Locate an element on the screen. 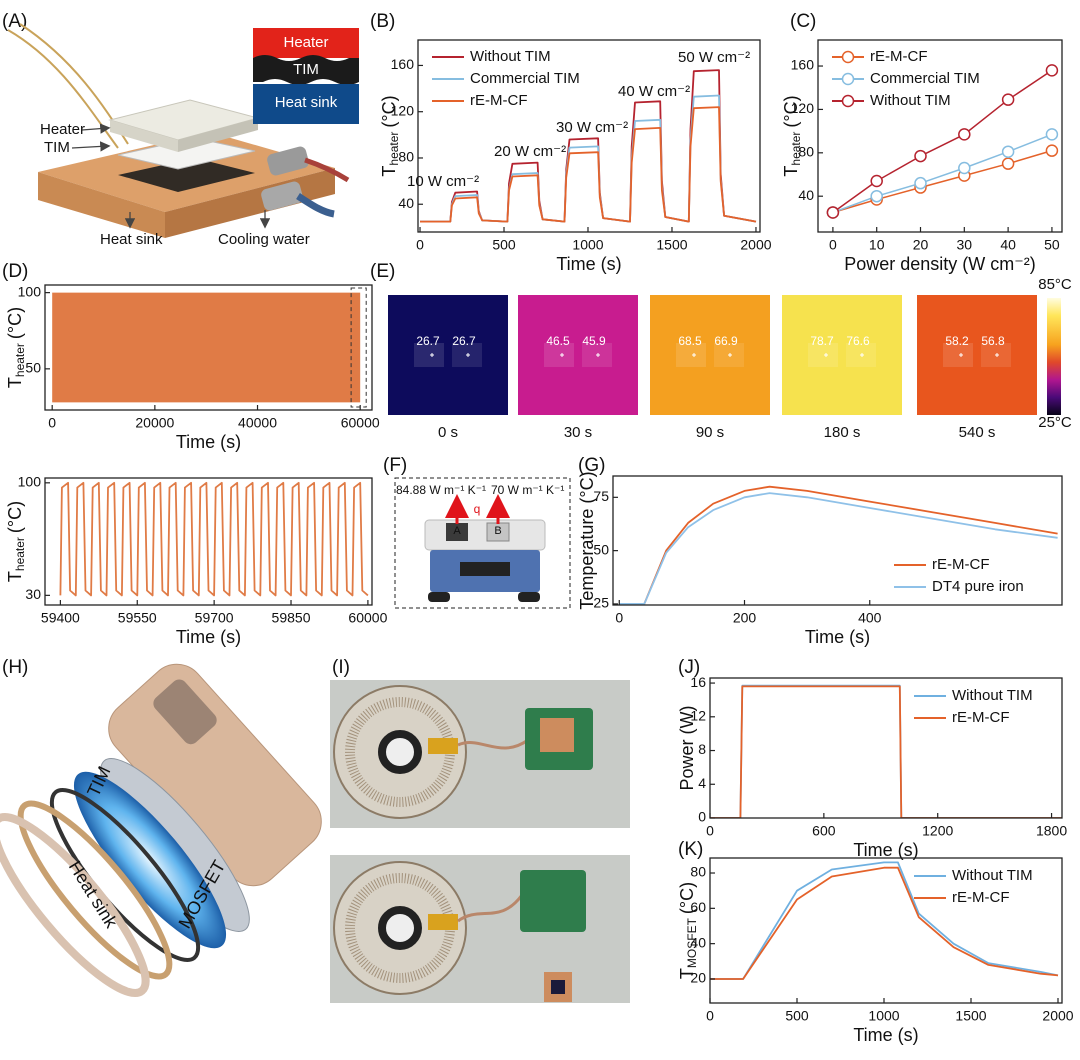 This screenshot has width=1080, height=1060. legend-label: Commercial TIM is located at coordinates (525, 78).